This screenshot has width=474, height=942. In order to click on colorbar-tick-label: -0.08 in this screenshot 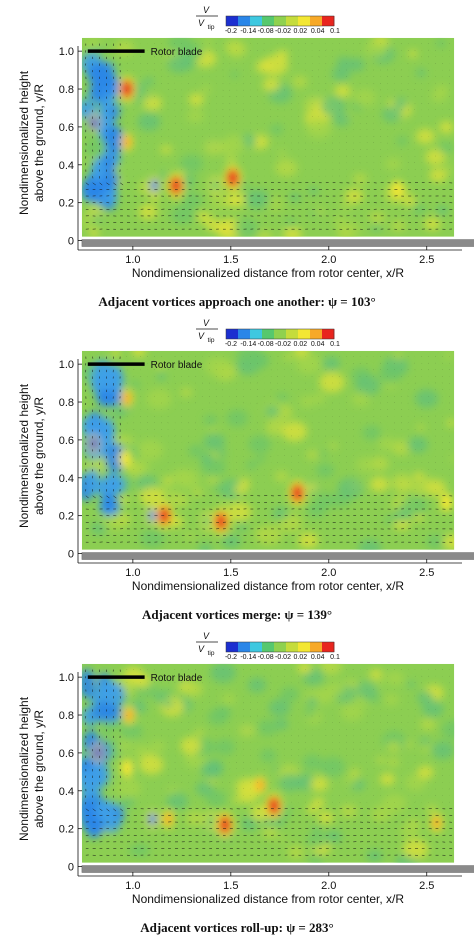, I will do `click(266, 657)`.